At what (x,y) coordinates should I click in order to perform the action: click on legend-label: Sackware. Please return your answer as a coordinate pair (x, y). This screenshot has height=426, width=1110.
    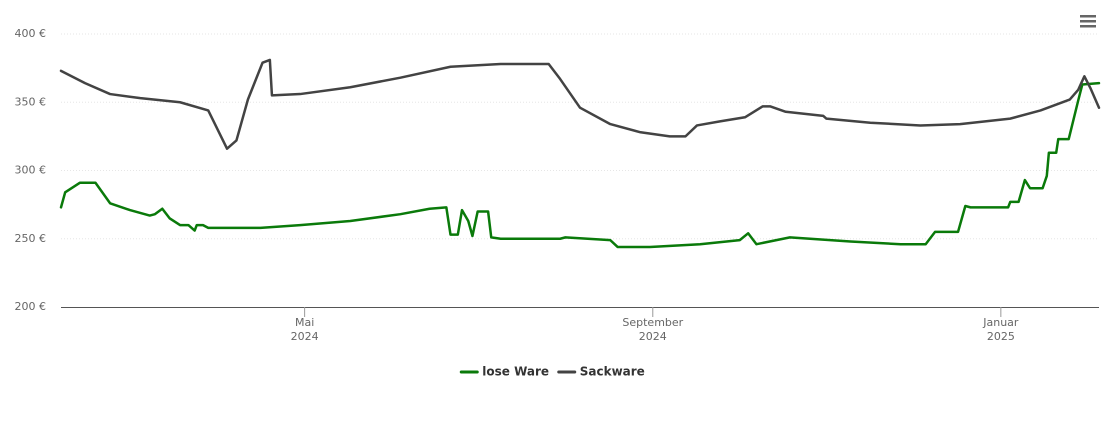
    Looking at the image, I should click on (612, 372).